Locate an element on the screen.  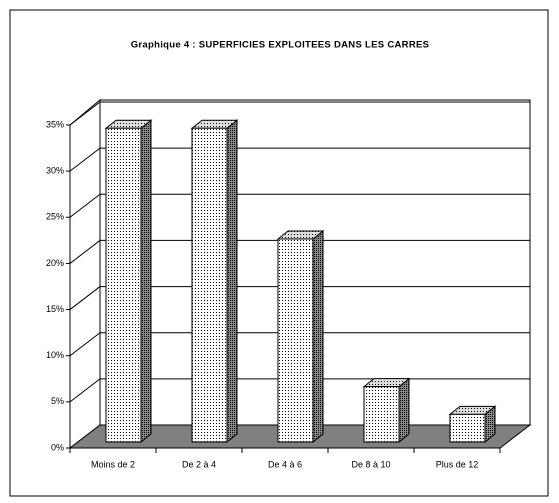
y-tick-label: 35% is located at coordinates (55, 124).